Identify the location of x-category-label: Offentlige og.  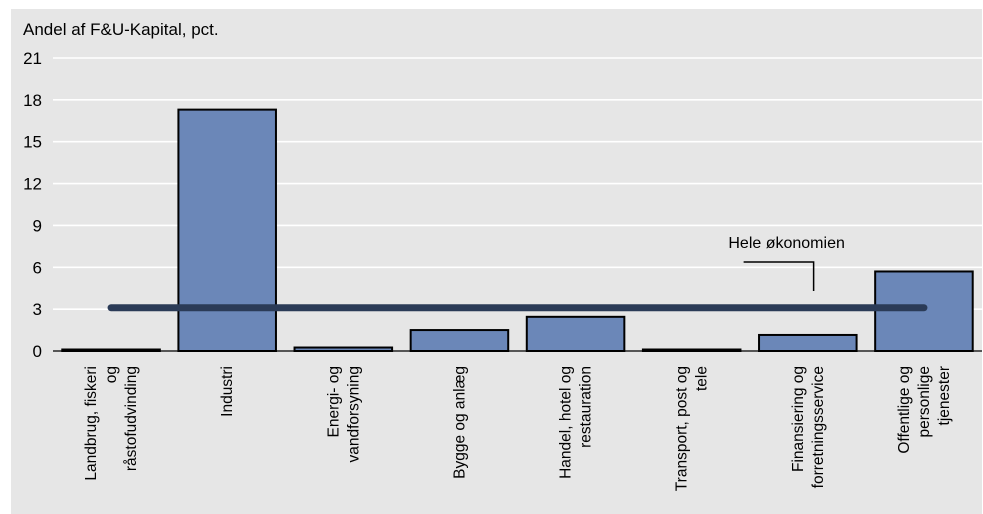
(904, 410).